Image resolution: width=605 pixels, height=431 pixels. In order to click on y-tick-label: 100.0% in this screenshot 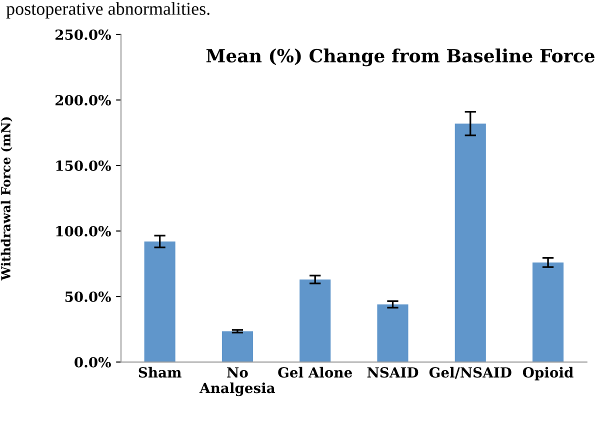, I will do `click(83, 231)`.